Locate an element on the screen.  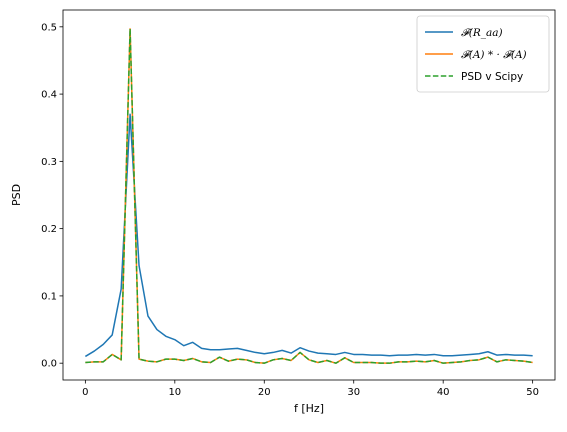
y-tick-label: 0.3 is located at coordinates (49, 162).